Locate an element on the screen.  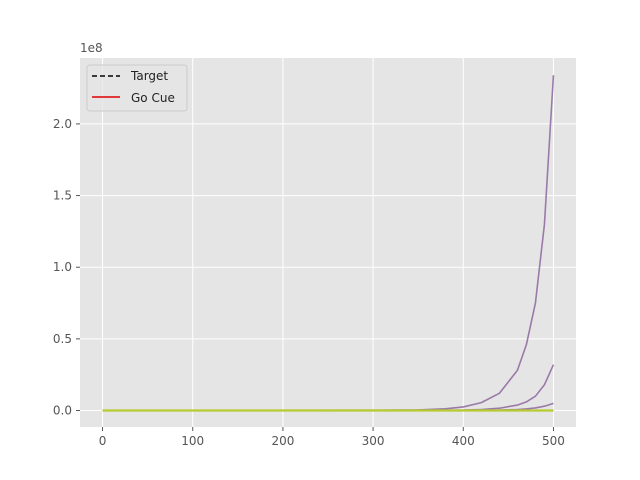
y-axis-offset-label: 1e8 is located at coordinates (91, 48).